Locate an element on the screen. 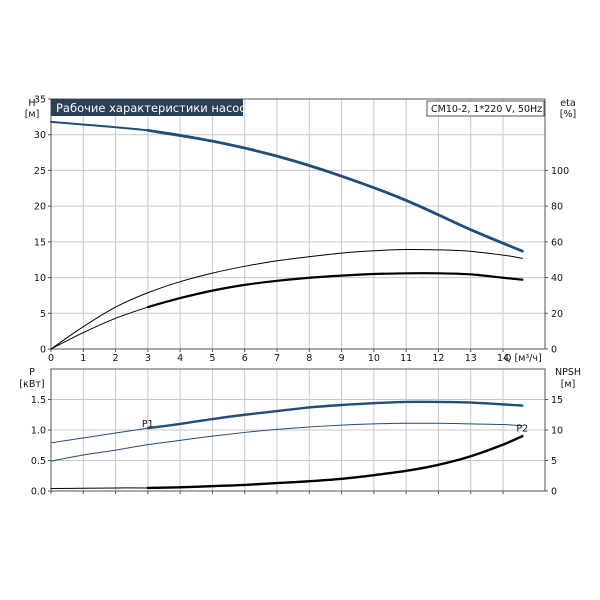 The height and width of the screenshot is (600, 600). x-tick-label: 2 is located at coordinates (116, 358).